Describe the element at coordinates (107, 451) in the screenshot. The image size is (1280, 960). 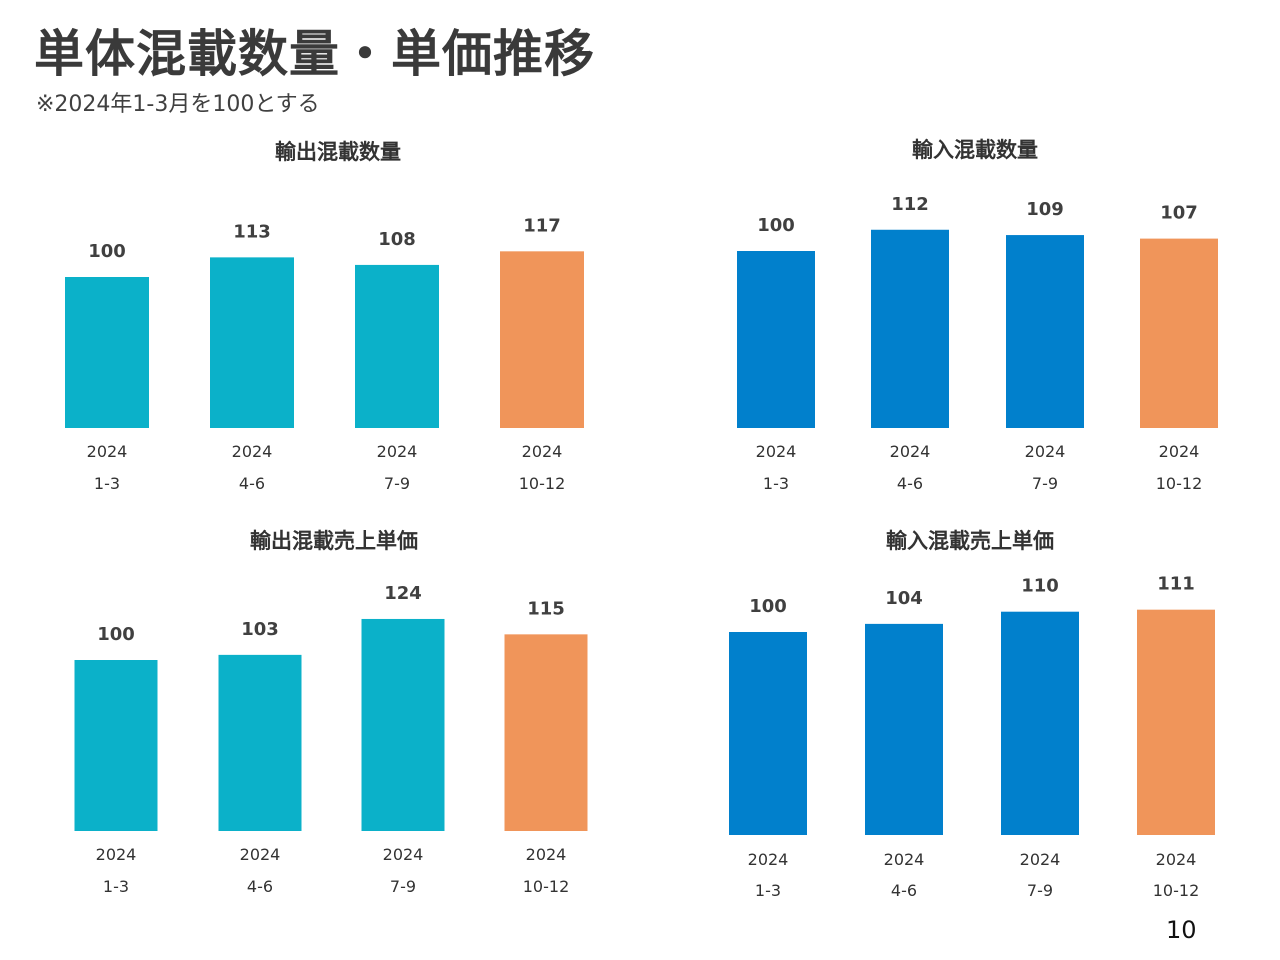
I see `chart-1-tick-year-1: 2024` at that location.